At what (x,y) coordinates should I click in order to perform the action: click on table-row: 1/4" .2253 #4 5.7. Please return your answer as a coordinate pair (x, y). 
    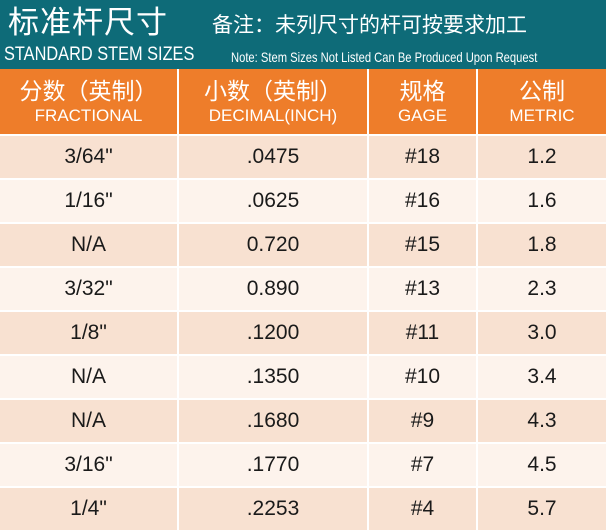
    Looking at the image, I should click on (303, 508).